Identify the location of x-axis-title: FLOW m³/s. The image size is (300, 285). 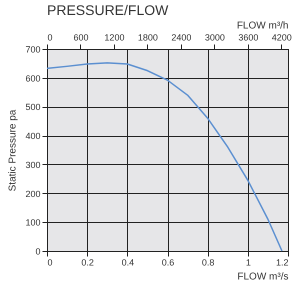
(262, 277).